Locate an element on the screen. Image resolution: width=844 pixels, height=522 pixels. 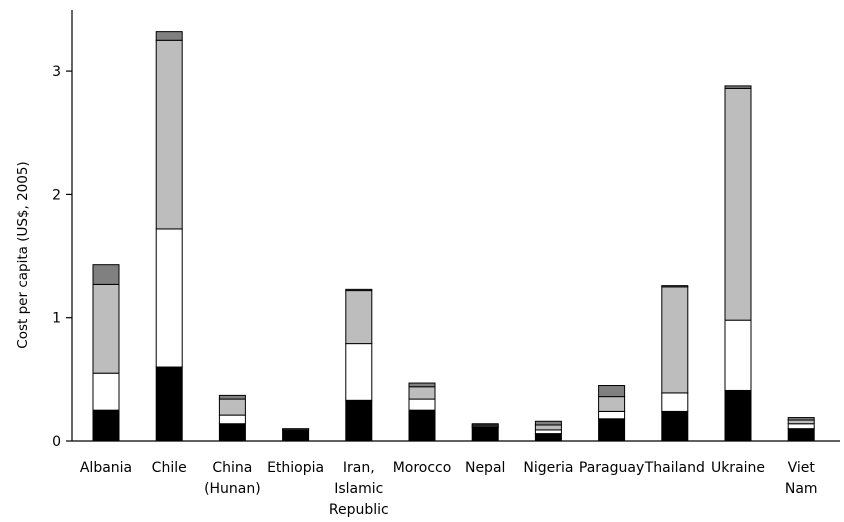
x-category-label: Thailand is located at coordinates (674, 468).